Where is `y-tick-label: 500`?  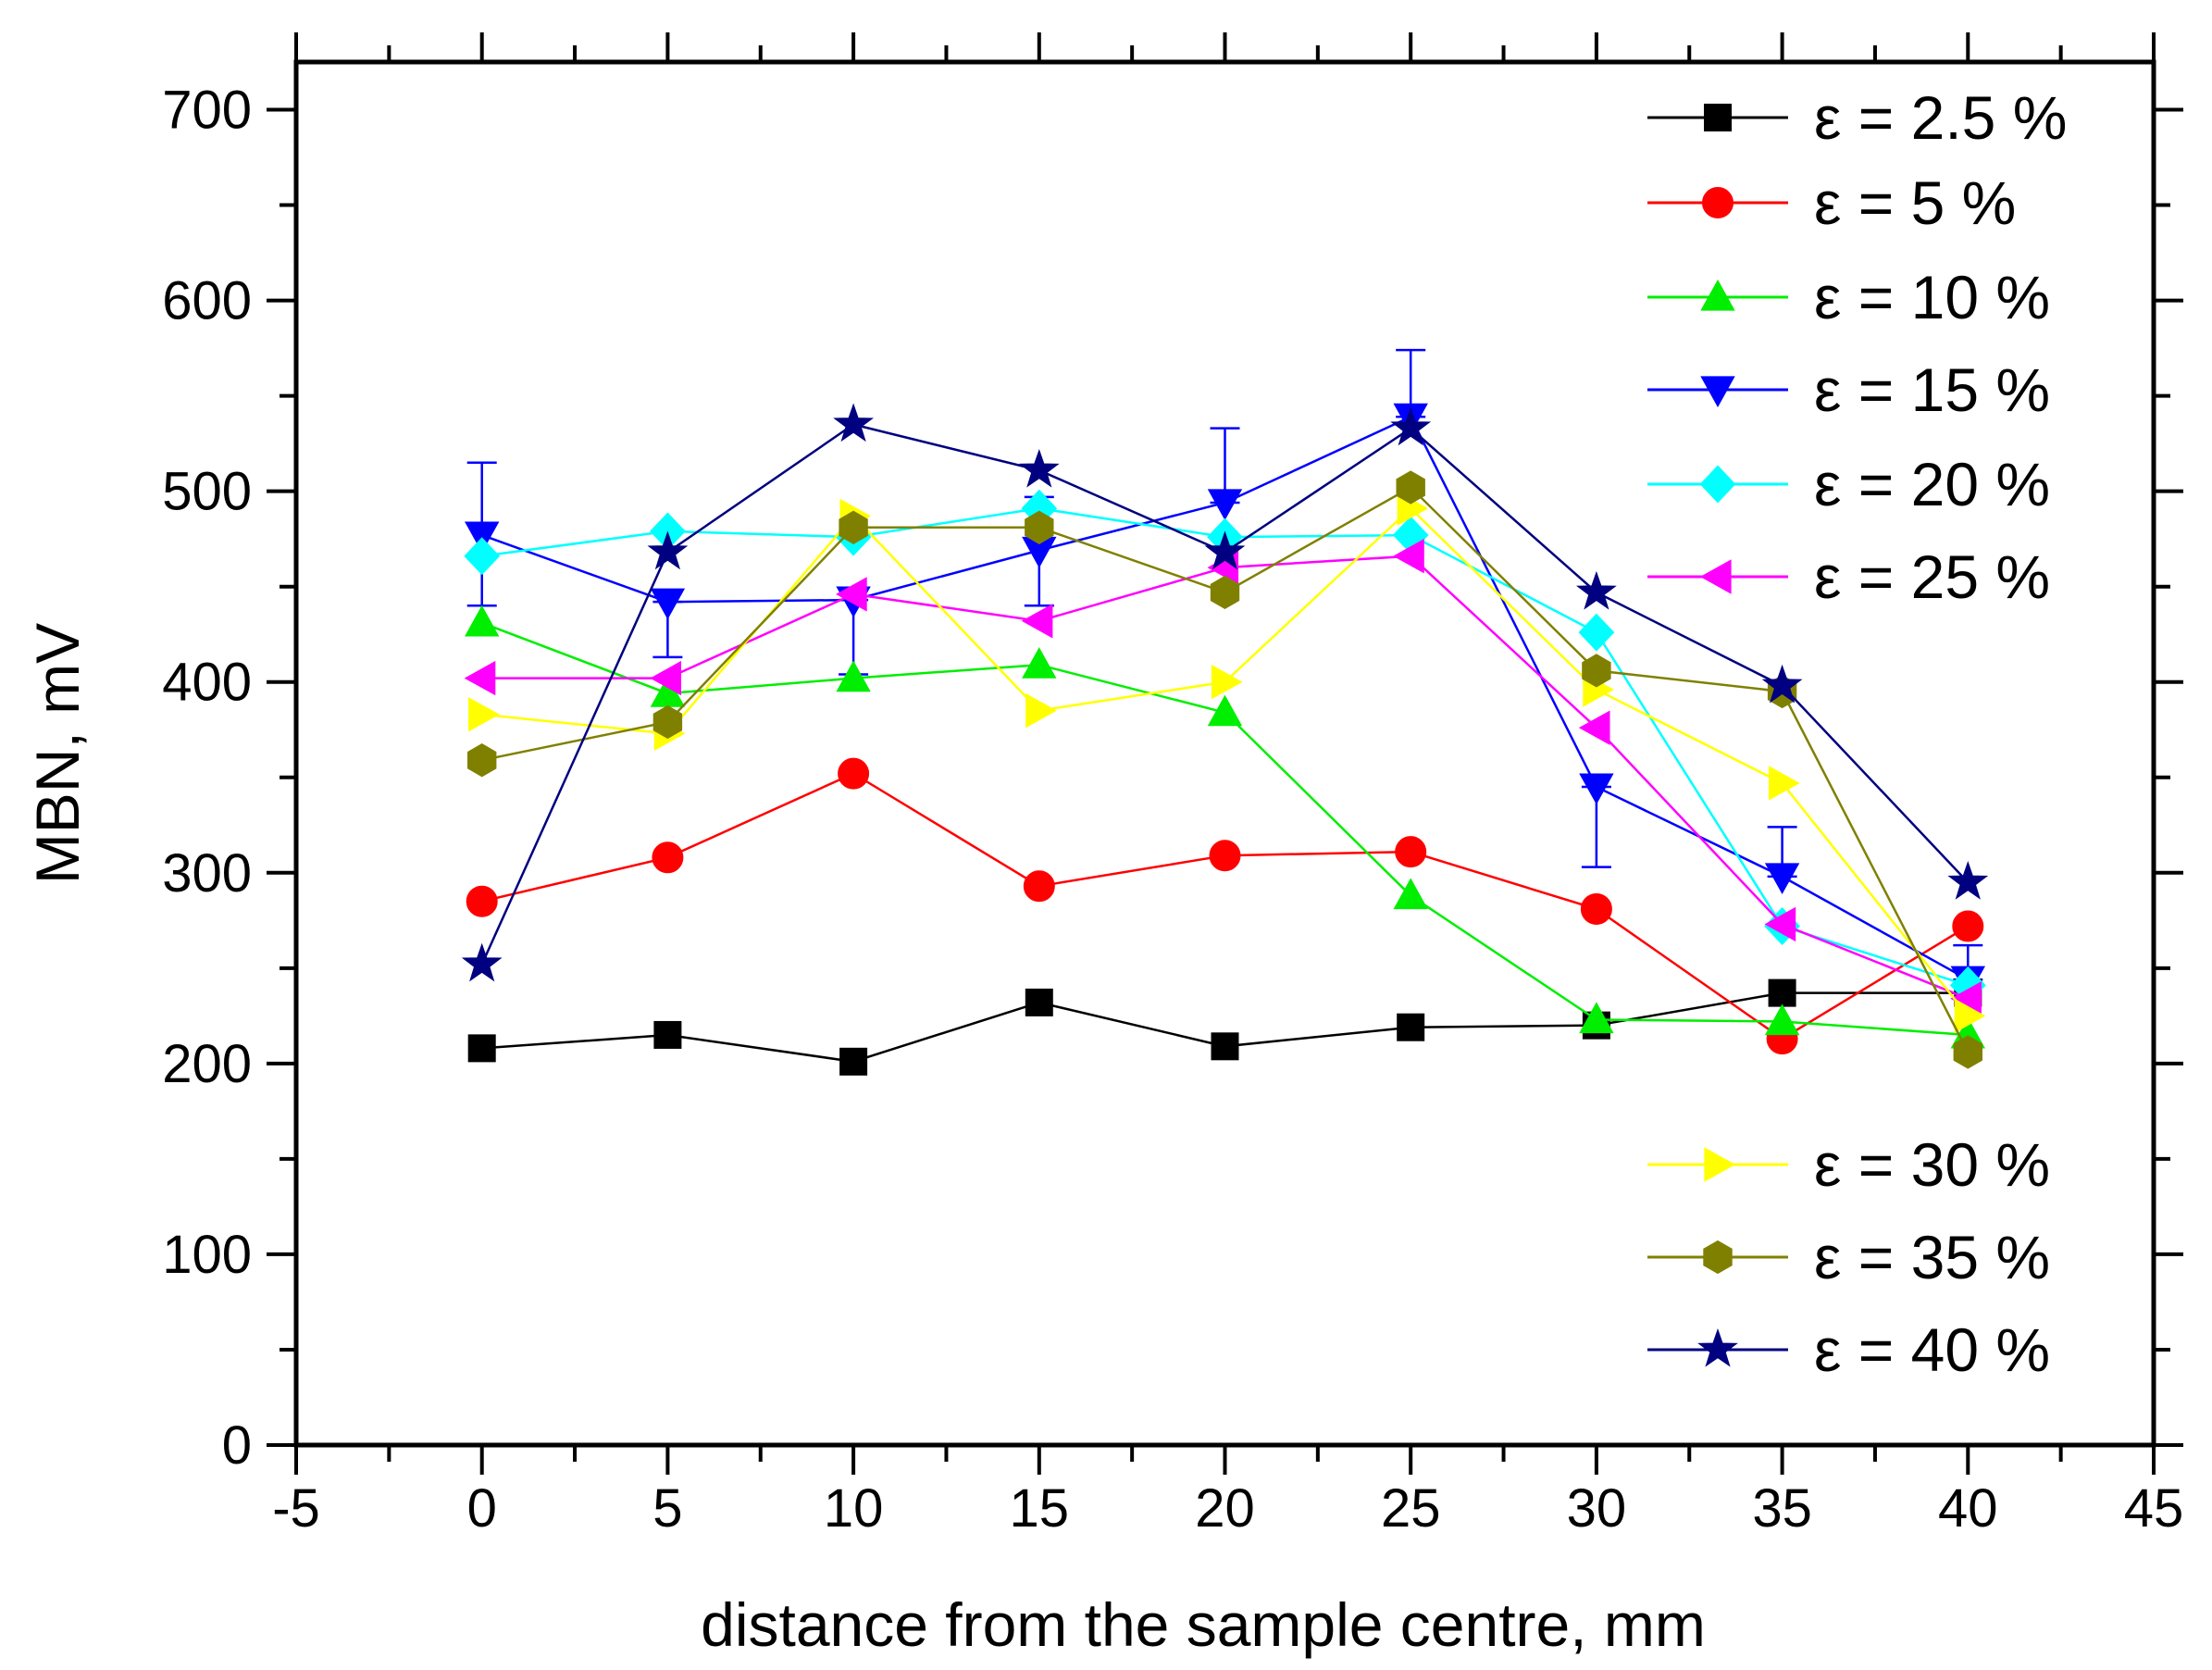 y-tick-label: 500 is located at coordinates (207, 492).